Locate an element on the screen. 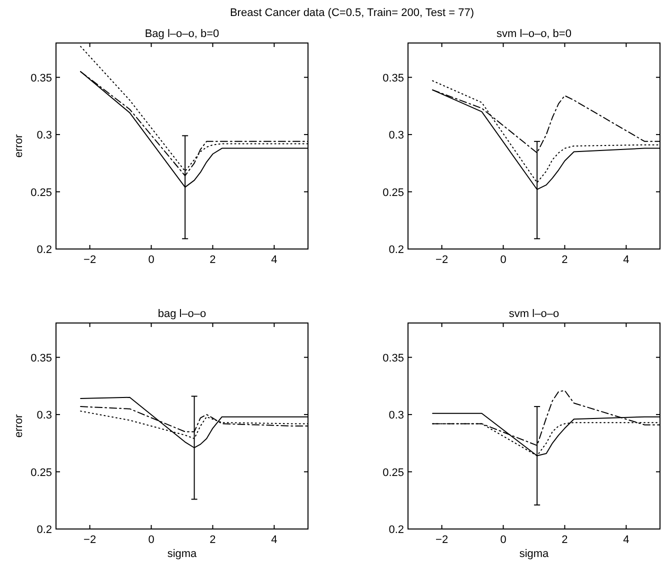  chart-title: bag l–o–o is located at coordinates (182, 314).